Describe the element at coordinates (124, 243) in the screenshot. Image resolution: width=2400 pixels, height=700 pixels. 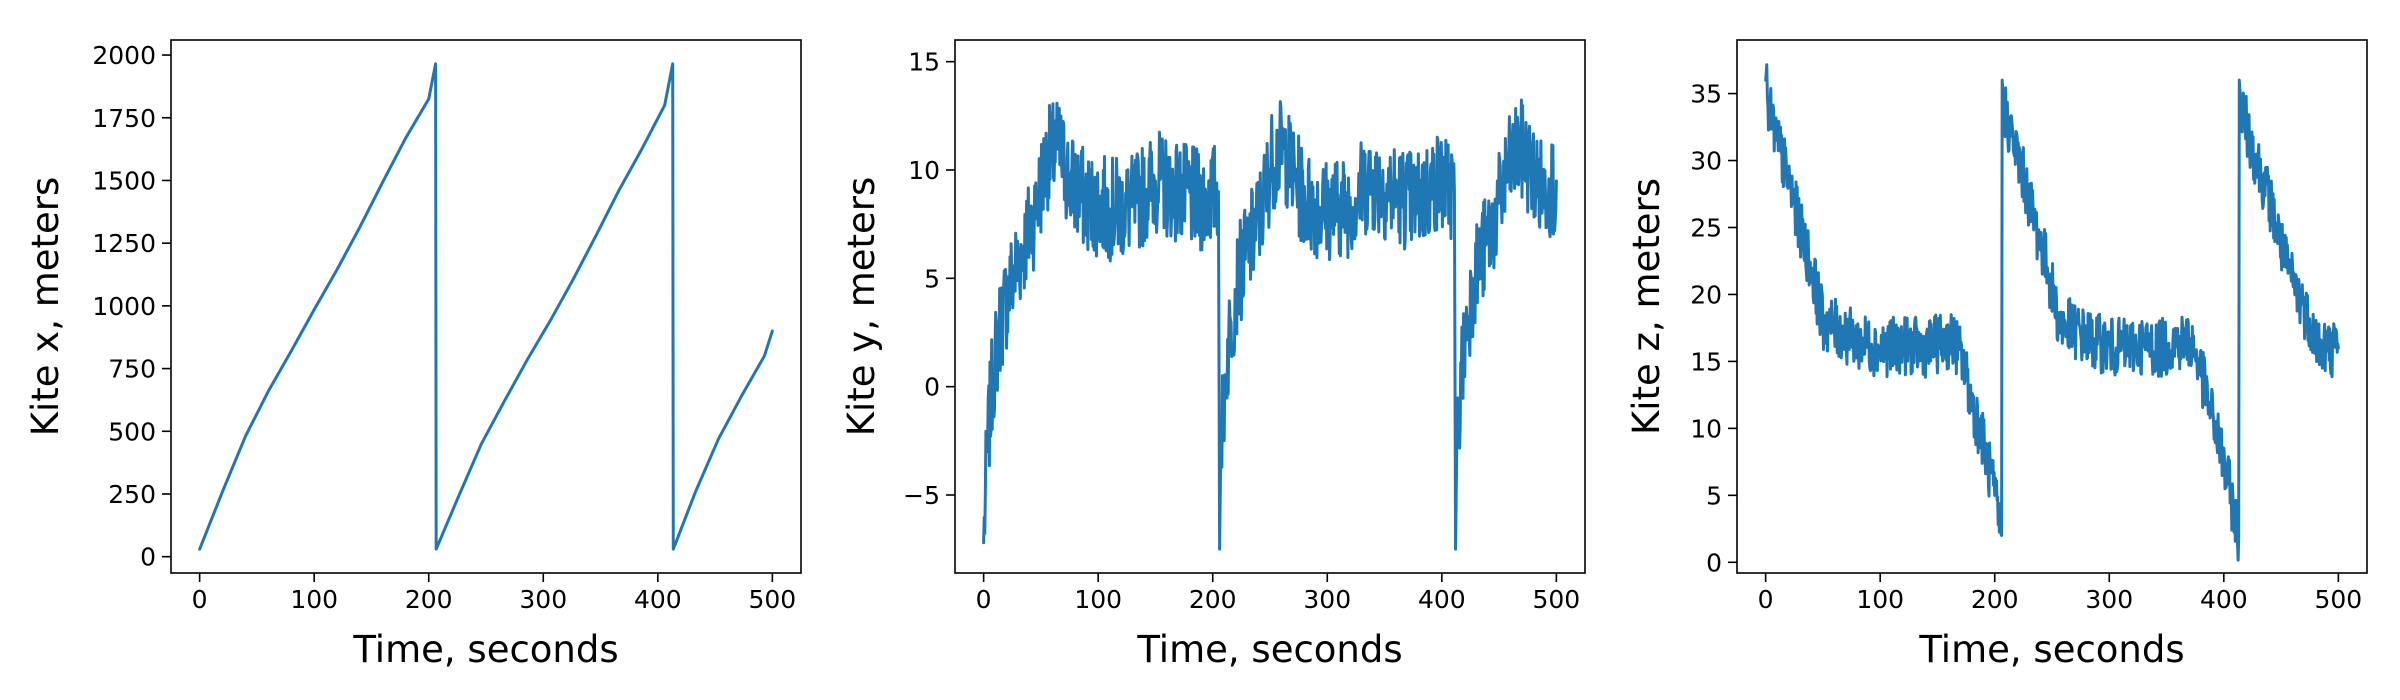
I see `y-tick-label: 1250` at that location.